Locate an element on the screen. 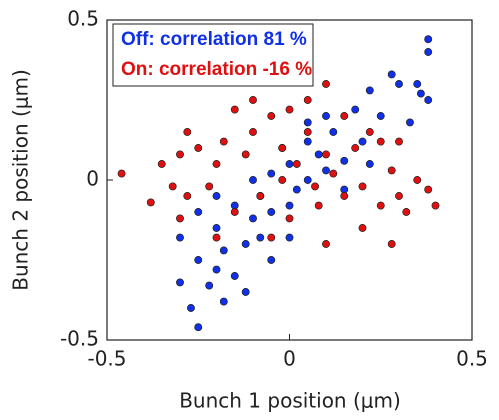 This screenshot has width=499, height=420. x-tick-label: -0.5 is located at coordinates (106, 359).